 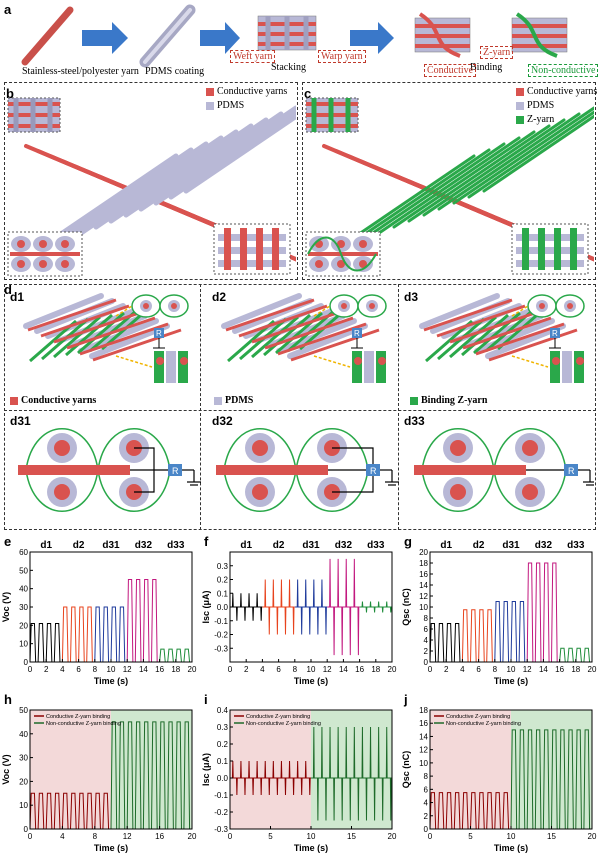 I want to click on y-axis-label: Voc (V), so click(x=6, y=607).